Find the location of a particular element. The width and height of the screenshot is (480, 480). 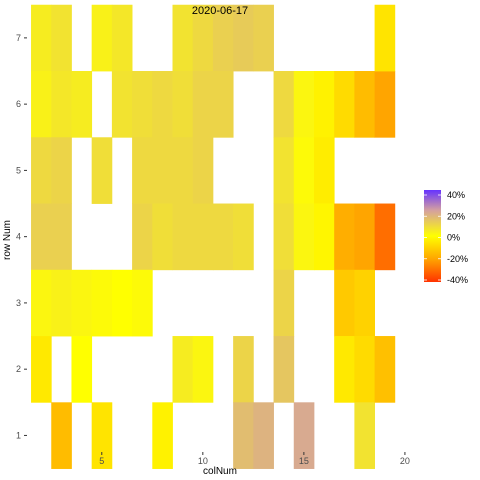

legend-label: -40% is located at coordinates (457, 280).